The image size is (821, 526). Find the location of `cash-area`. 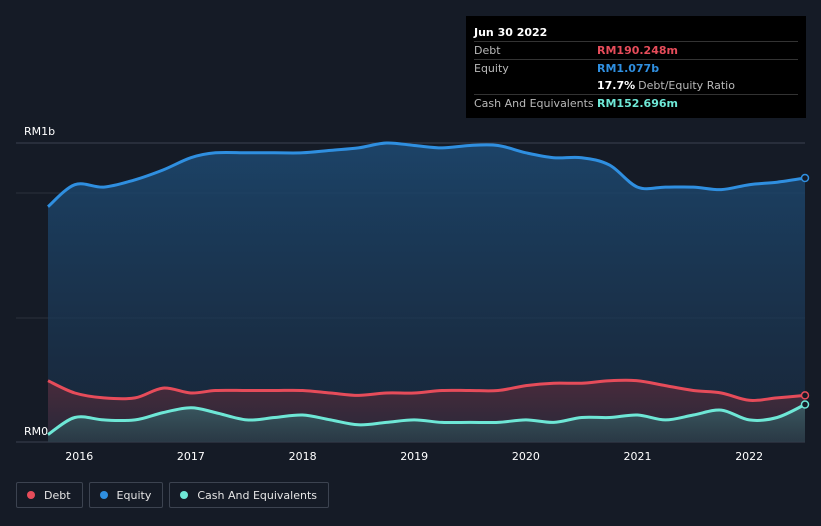

cash-area is located at coordinates (426, 423).